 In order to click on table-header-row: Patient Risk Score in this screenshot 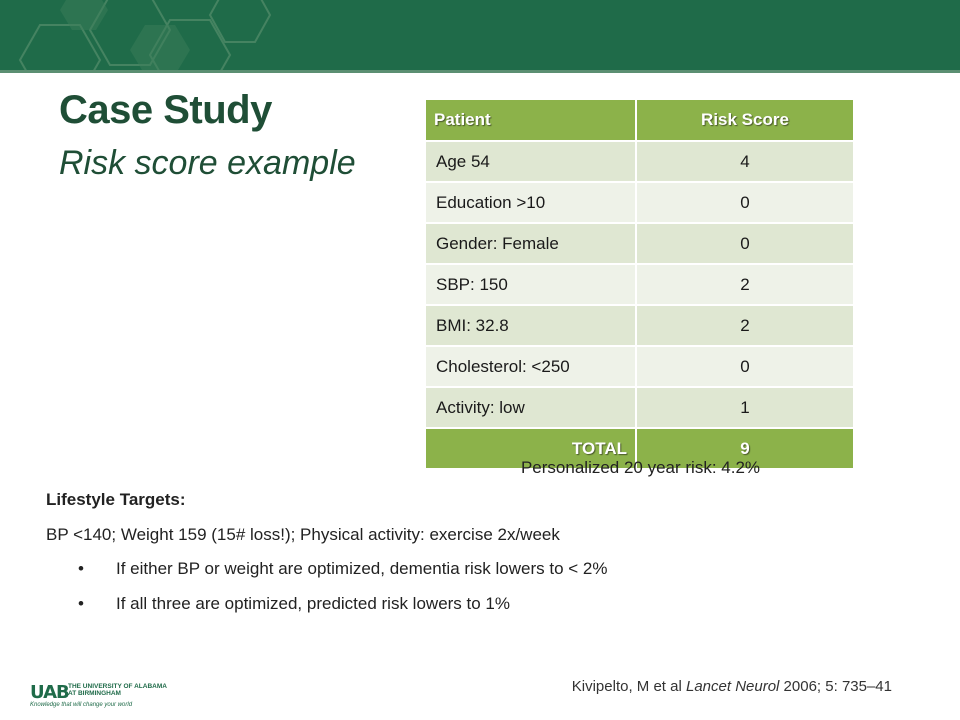, I will do `click(640, 121)`.